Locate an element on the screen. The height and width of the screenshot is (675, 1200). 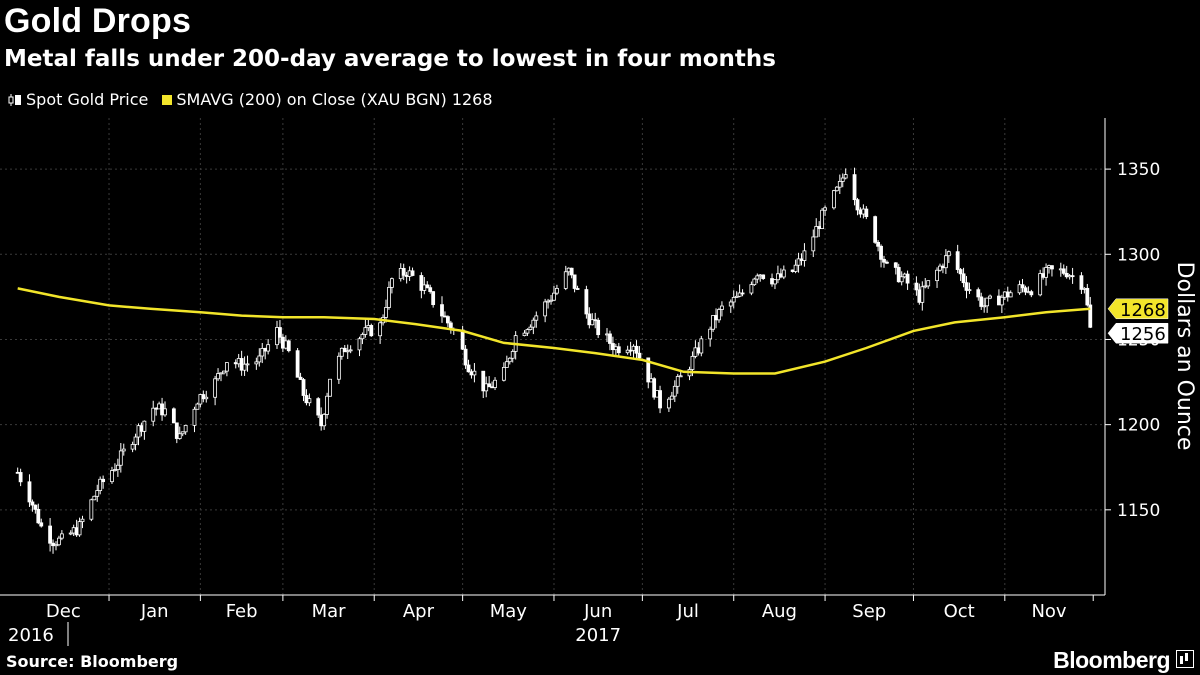
last-value-tag-label: 1256 is located at coordinates (1143, 334).